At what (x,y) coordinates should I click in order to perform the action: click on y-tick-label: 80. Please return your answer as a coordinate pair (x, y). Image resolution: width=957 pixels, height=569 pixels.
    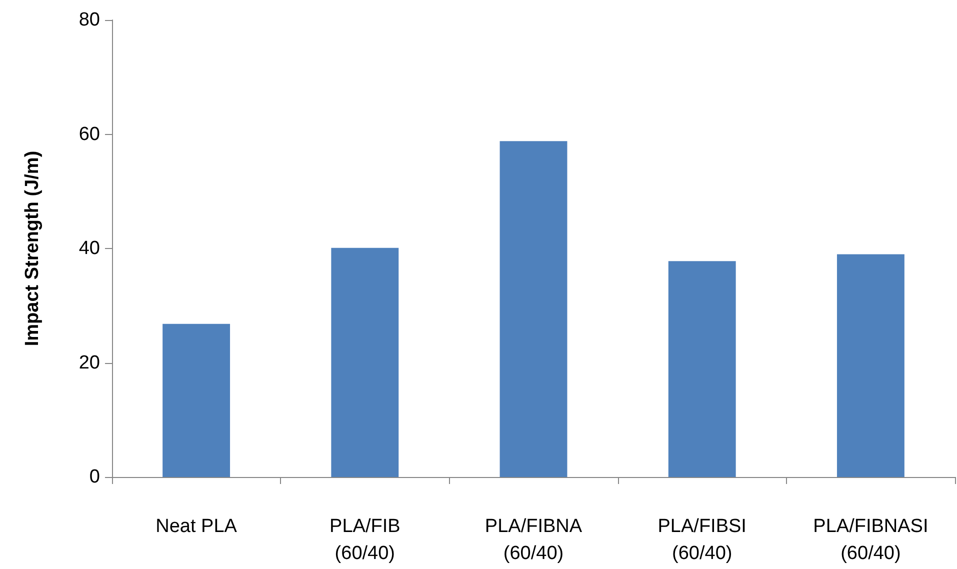
    Looking at the image, I should click on (89, 20).